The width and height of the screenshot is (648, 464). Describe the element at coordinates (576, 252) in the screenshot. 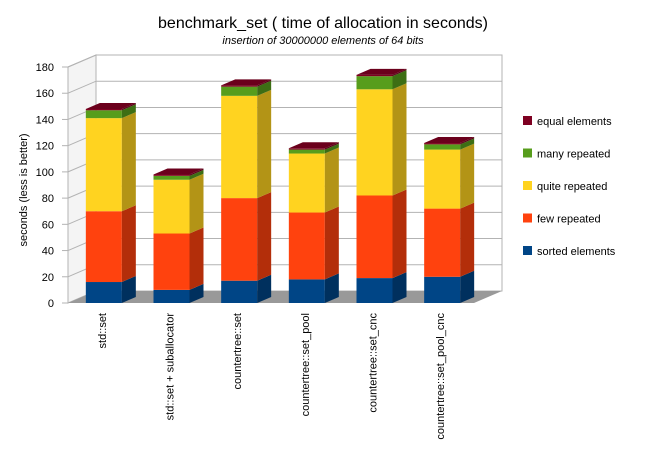

I see `legend-label: sorted elements` at that location.